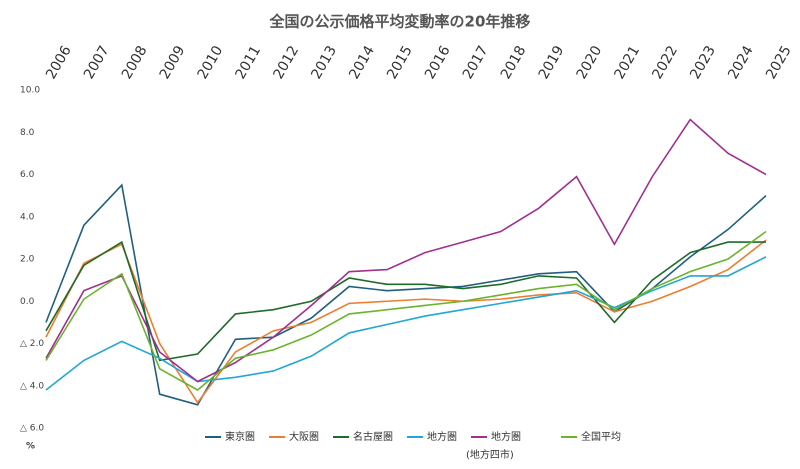  I want to click on y-unit: %, so click(30, 447).